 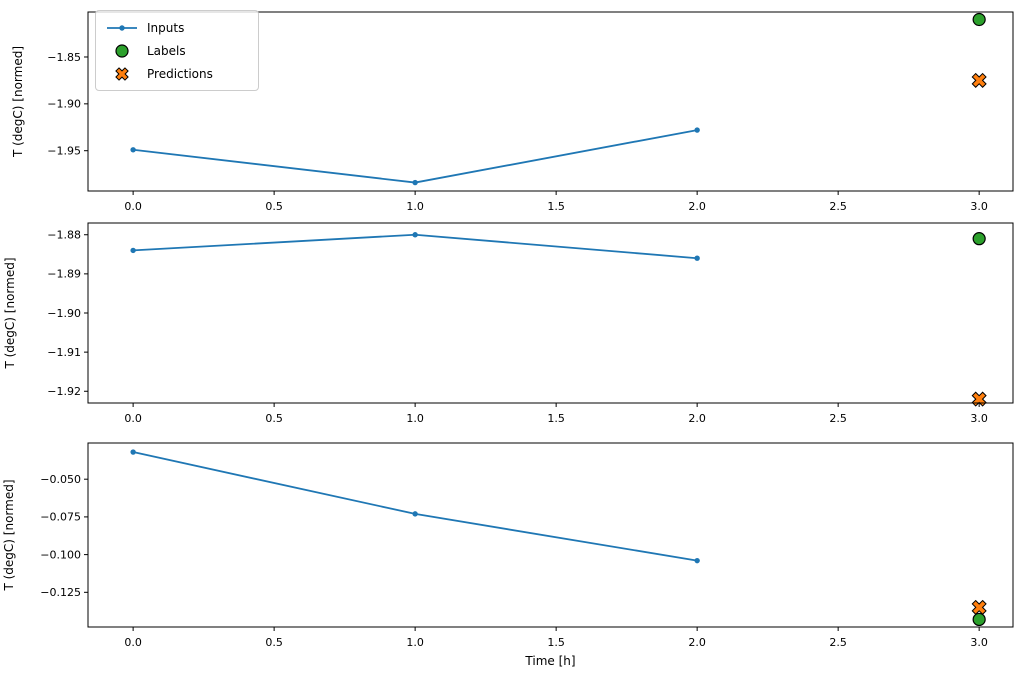 I want to click on y-tick-label: −1.85, so click(x=64, y=57).